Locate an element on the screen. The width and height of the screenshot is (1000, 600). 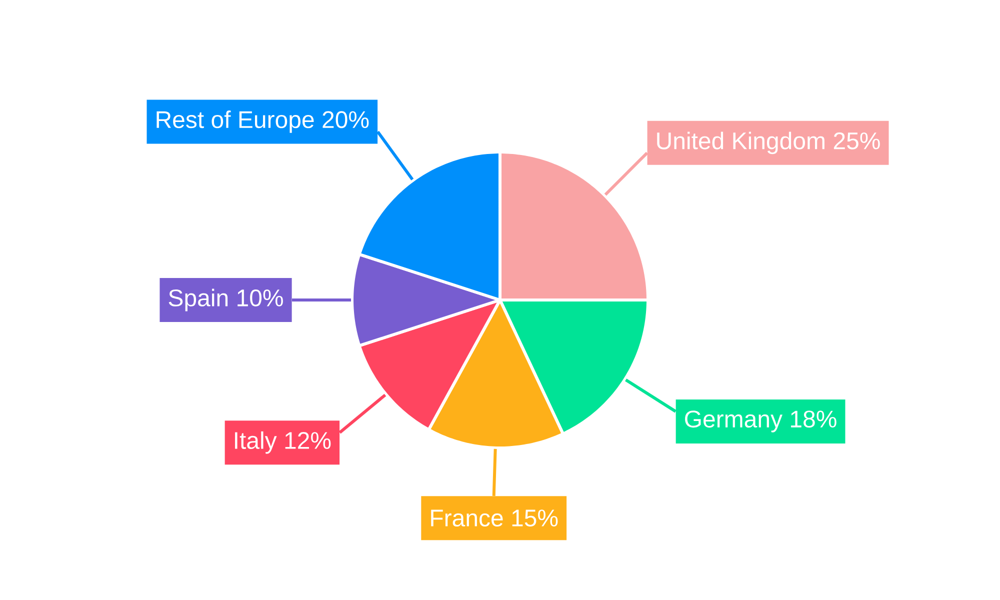
slice-label: Germany is located at coordinates (733, 421).